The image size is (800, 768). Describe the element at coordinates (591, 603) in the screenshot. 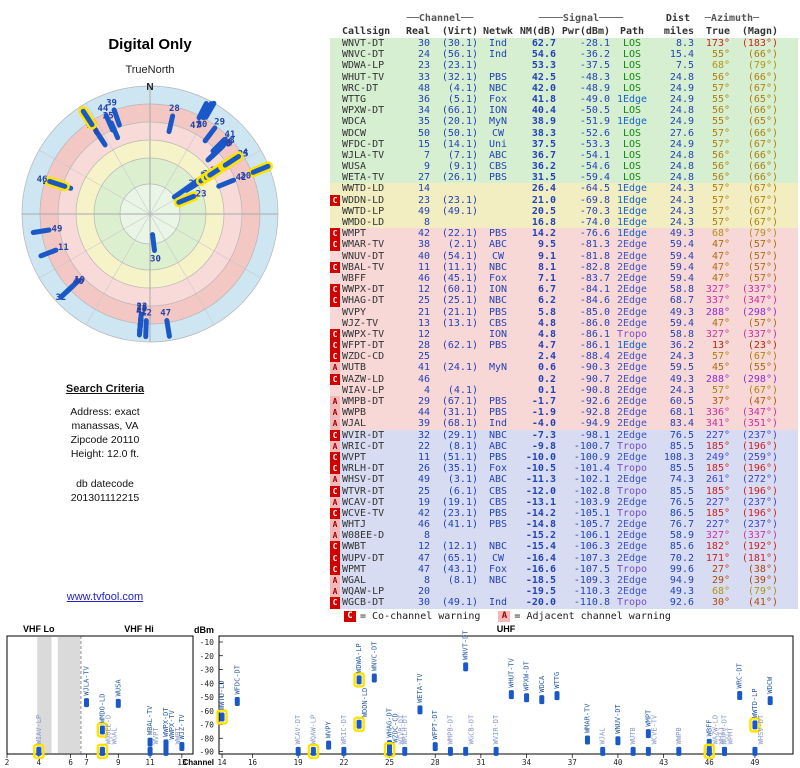

I see `power: -110.8` at that location.